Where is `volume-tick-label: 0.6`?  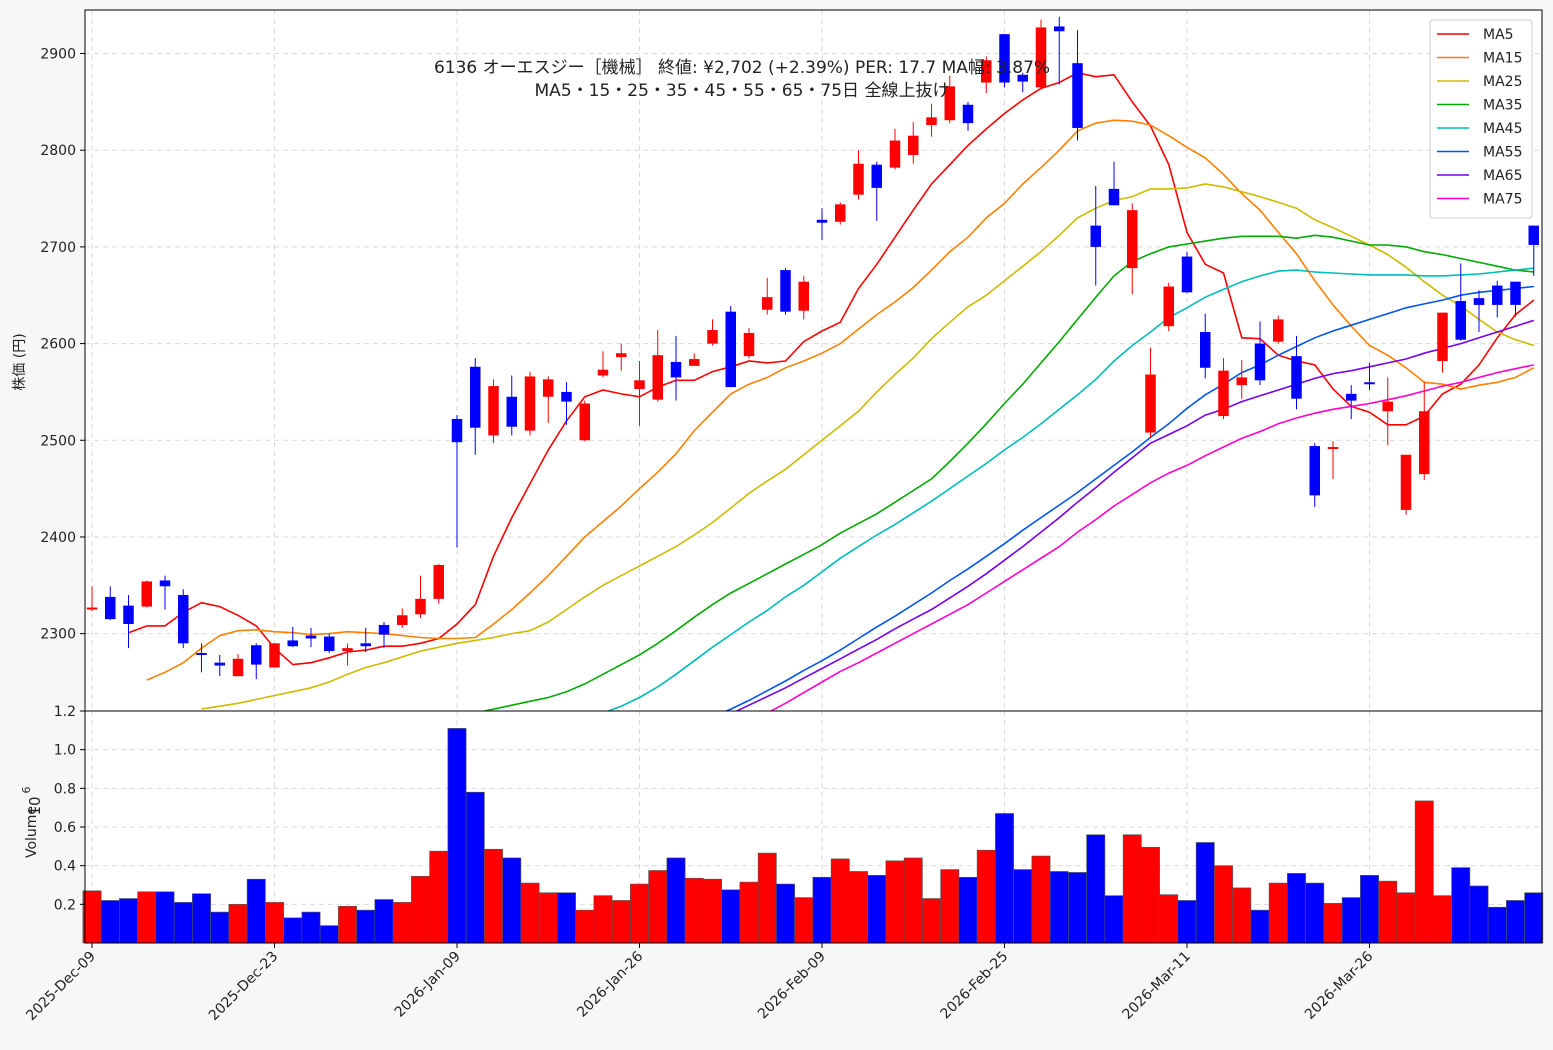 volume-tick-label: 0.6 is located at coordinates (65, 828).